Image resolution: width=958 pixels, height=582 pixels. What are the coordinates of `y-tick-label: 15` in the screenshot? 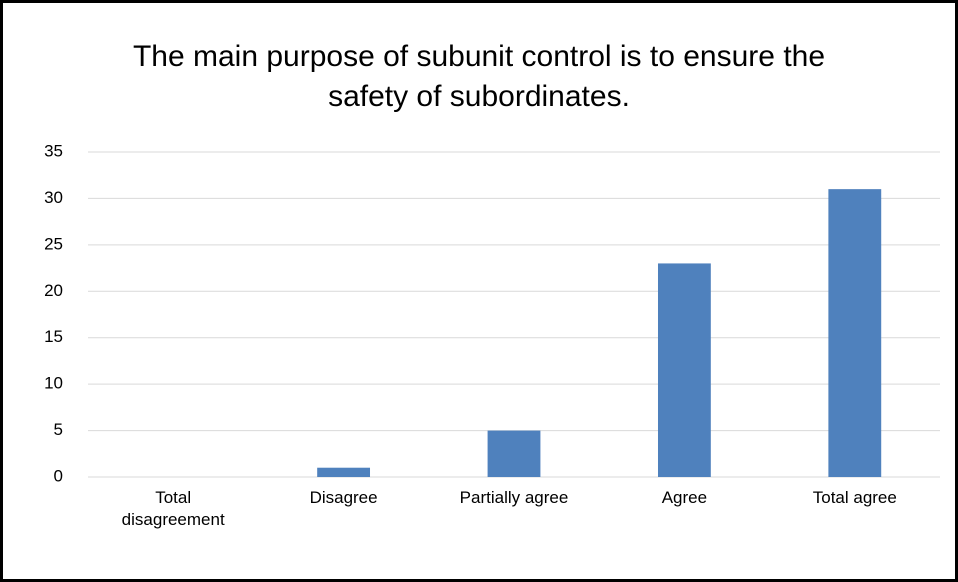 It's located at (53, 336).